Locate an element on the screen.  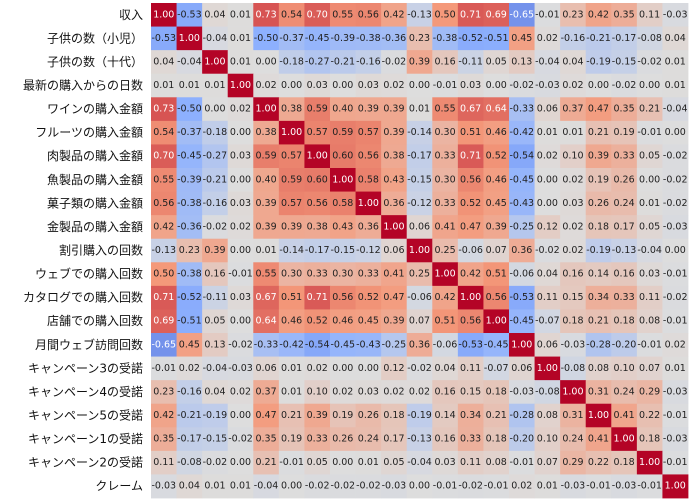
cell-value-label: 0.57 is located at coordinates (291, 156).